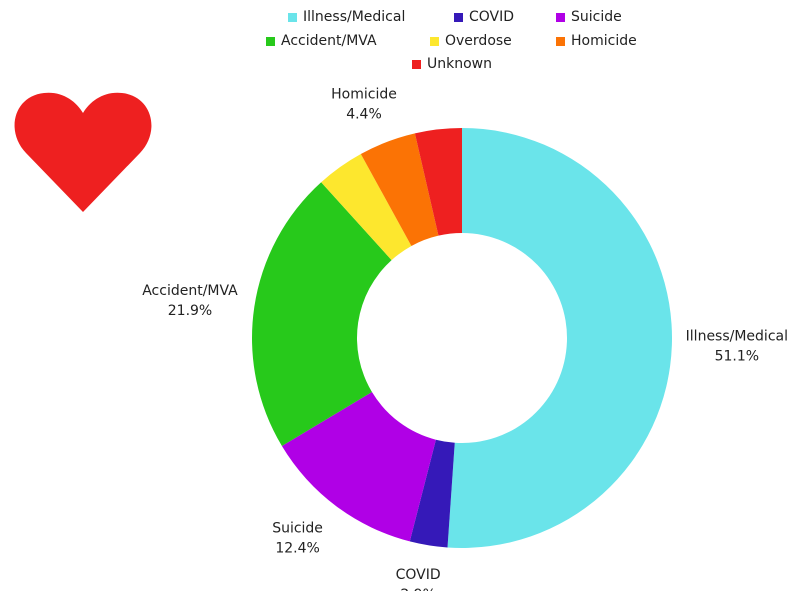 The height and width of the screenshot is (591, 807). Describe the element at coordinates (478, 41) in the screenshot. I see `legend-label: Overdose` at that location.